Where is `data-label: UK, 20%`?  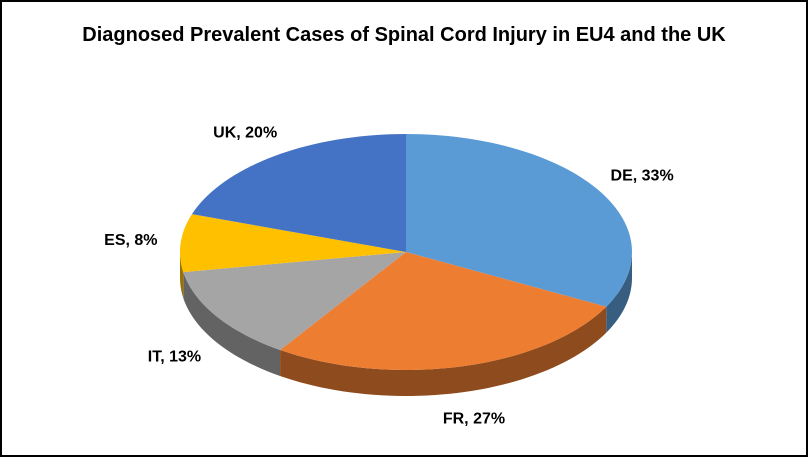 data-label: UK, 20% is located at coordinates (245, 133).